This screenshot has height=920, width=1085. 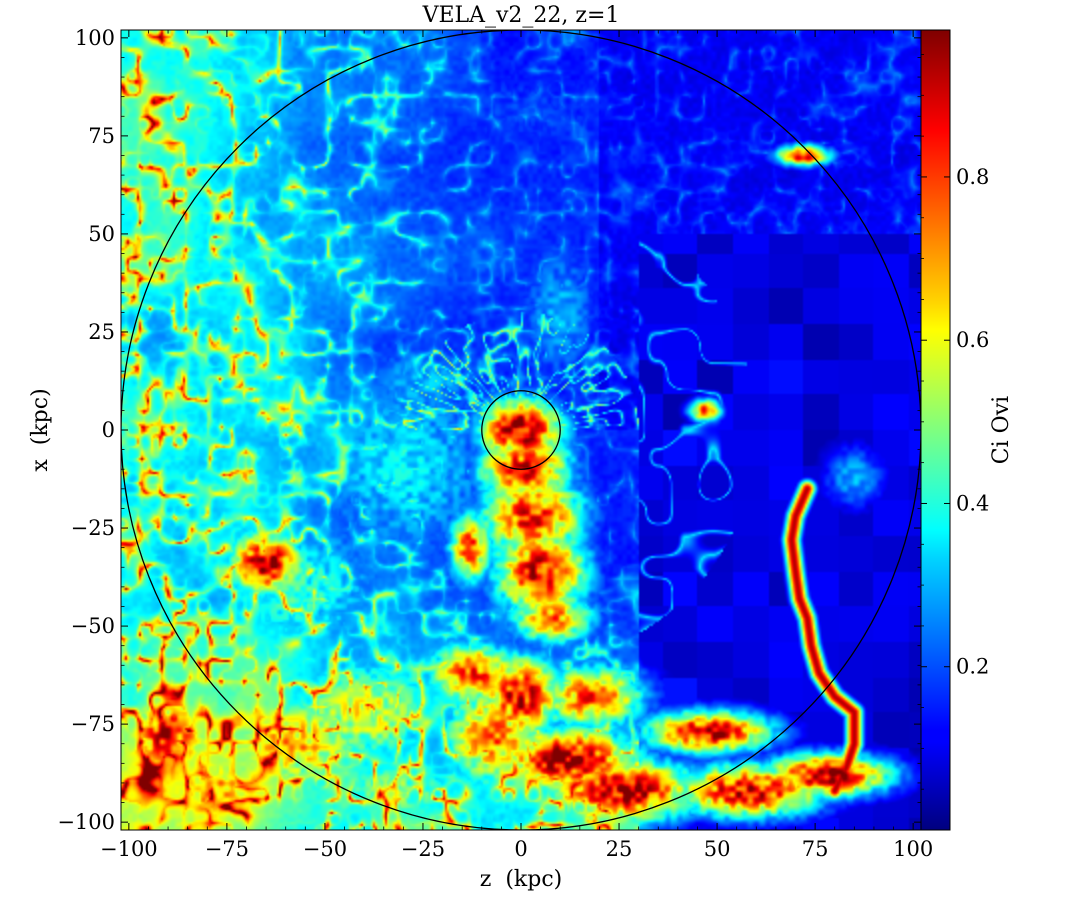 What do you see at coordinates (1001, 430) in the screenshot?
I see `colorbar-label: Ci Ovi` at bounding box center [1001, 430].